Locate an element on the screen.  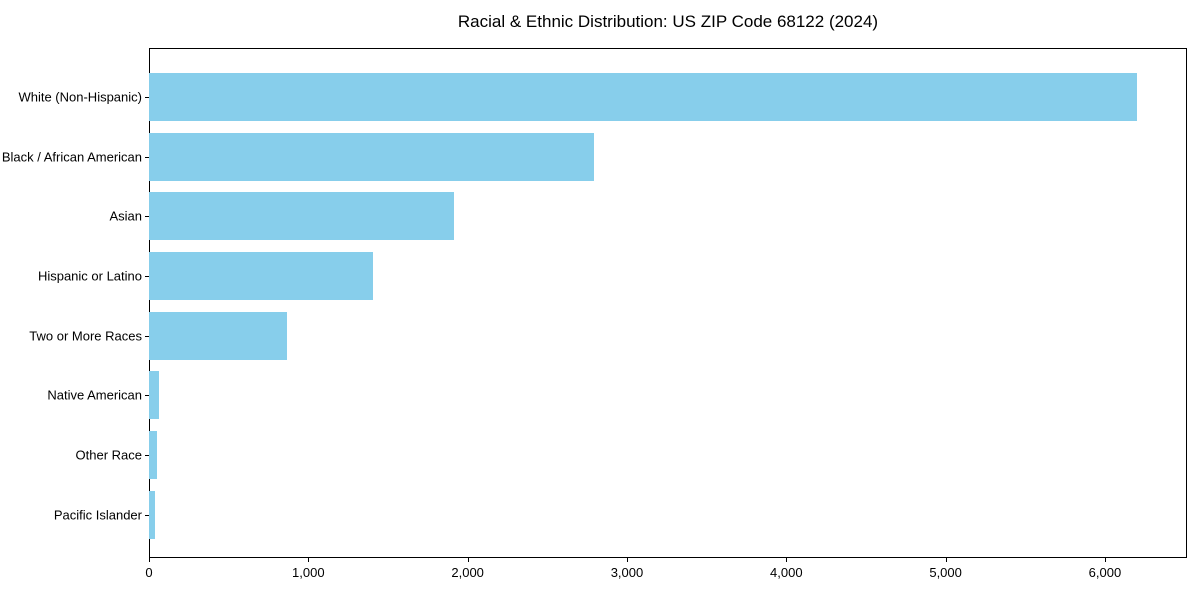
y-tick-label: Pacific Islander is located at coordinates (97, 515).